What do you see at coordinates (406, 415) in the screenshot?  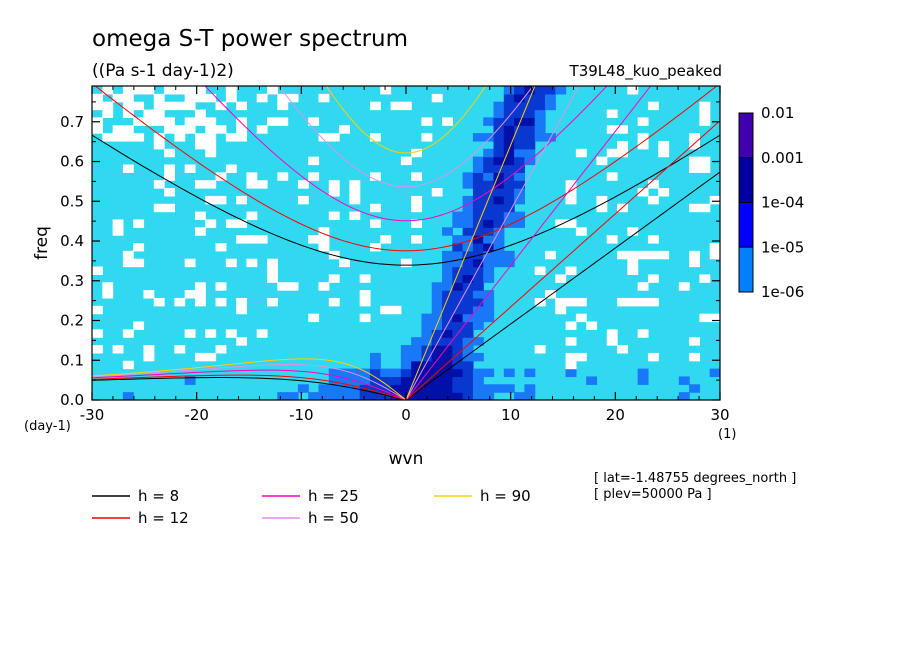 I see `x-tick-label: 0` at bounding box center [406, 415].